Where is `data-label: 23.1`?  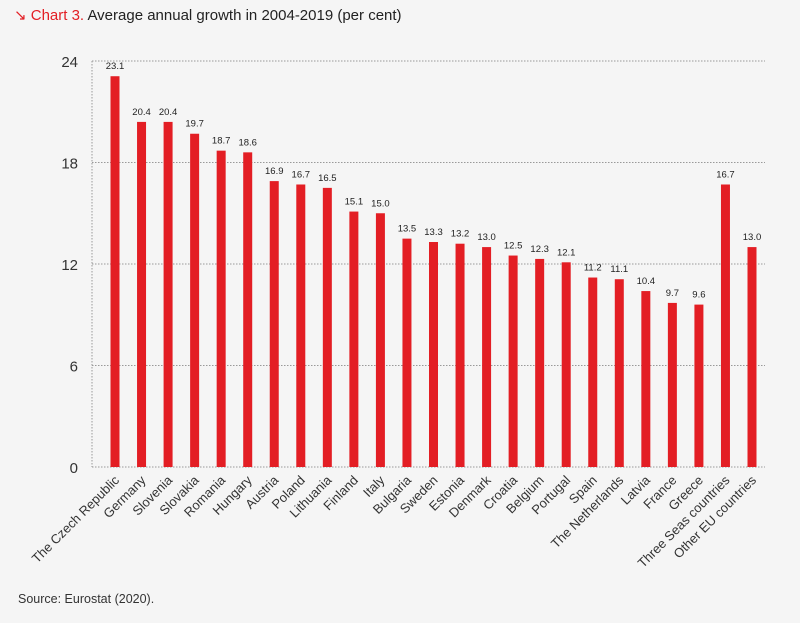
data-label: 23.1 is located at coordinates (115, 66).